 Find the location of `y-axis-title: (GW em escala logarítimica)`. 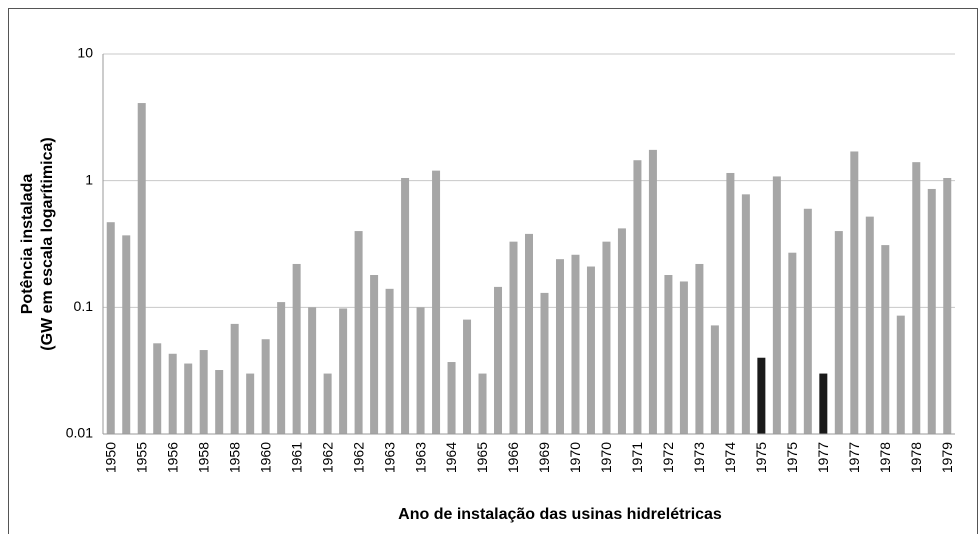

y-axis-title: (GW em escala logarítimica) is located at coordinates (47, 243).